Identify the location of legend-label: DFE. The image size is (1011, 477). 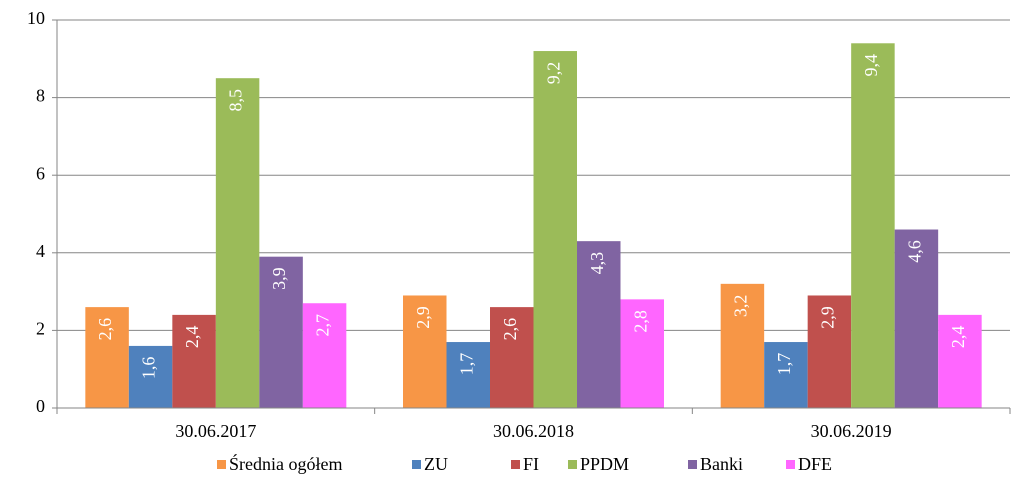
(815, 464).